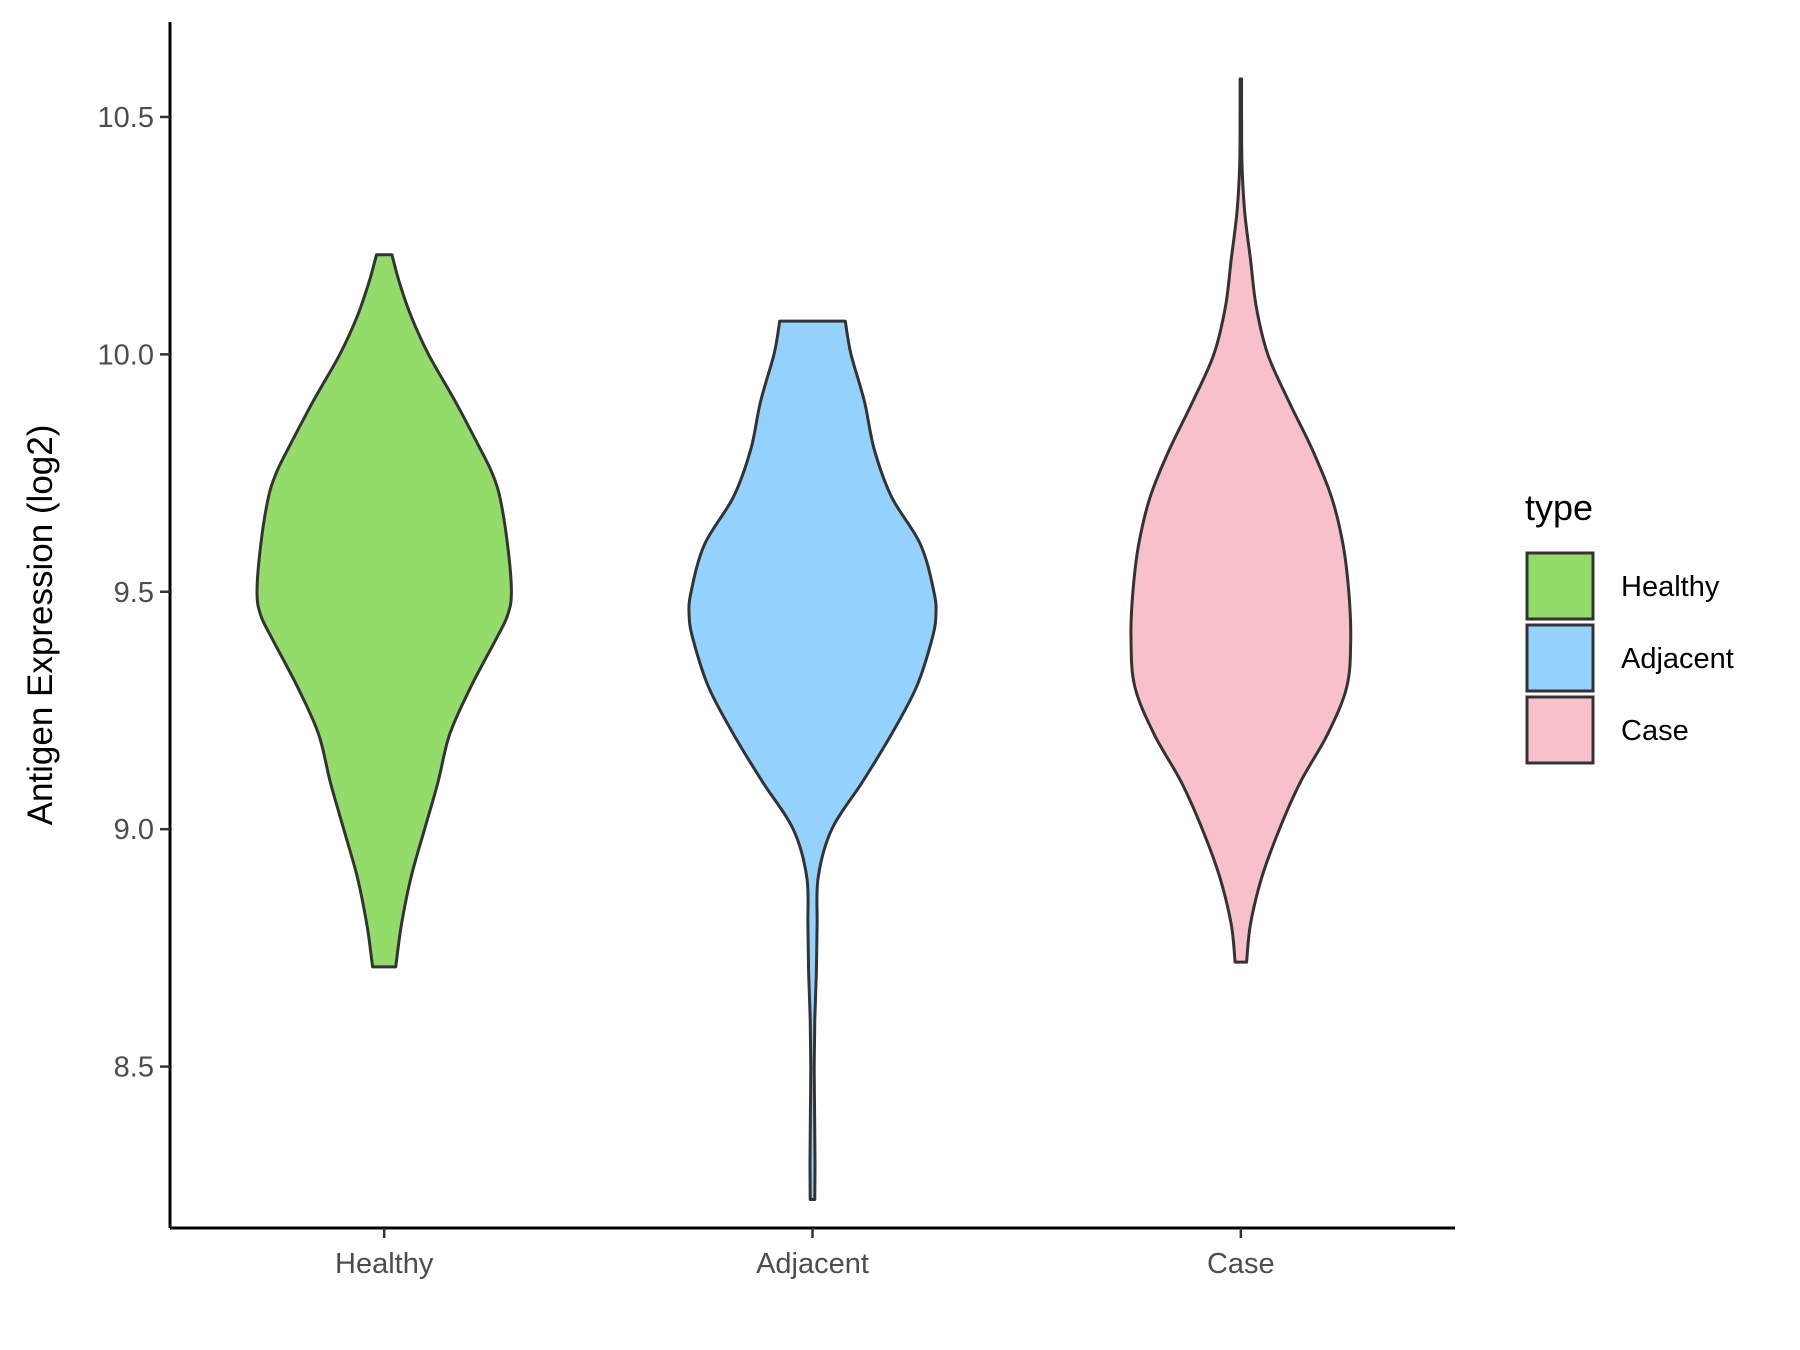  Describe the element at coordinates (1559, 507) in the screenshot. I see `legend-title: type` at that location.